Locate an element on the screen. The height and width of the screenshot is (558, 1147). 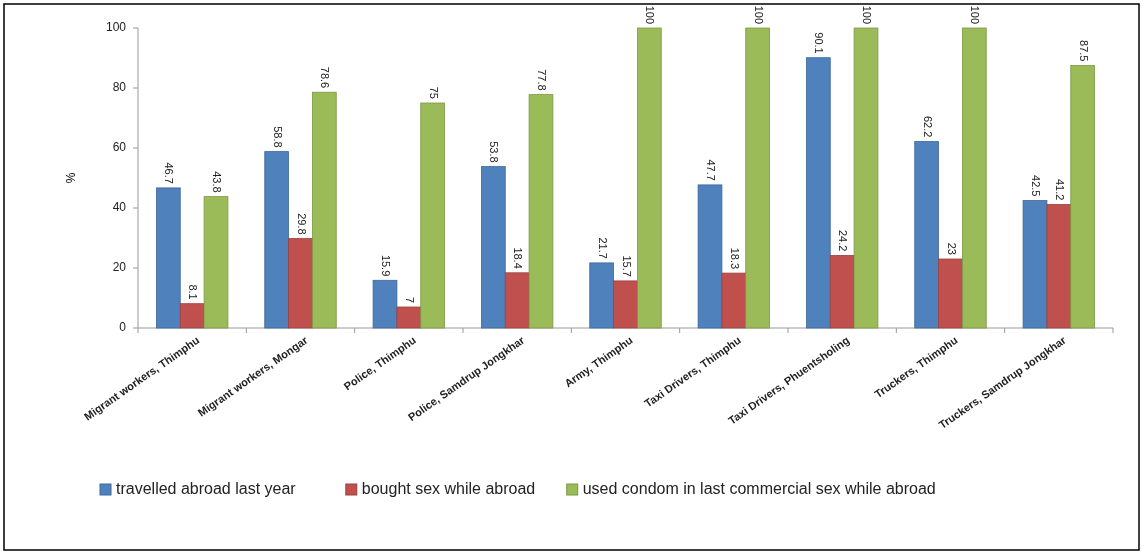
data-label: 78.6 is located at coordinates (325, 77).